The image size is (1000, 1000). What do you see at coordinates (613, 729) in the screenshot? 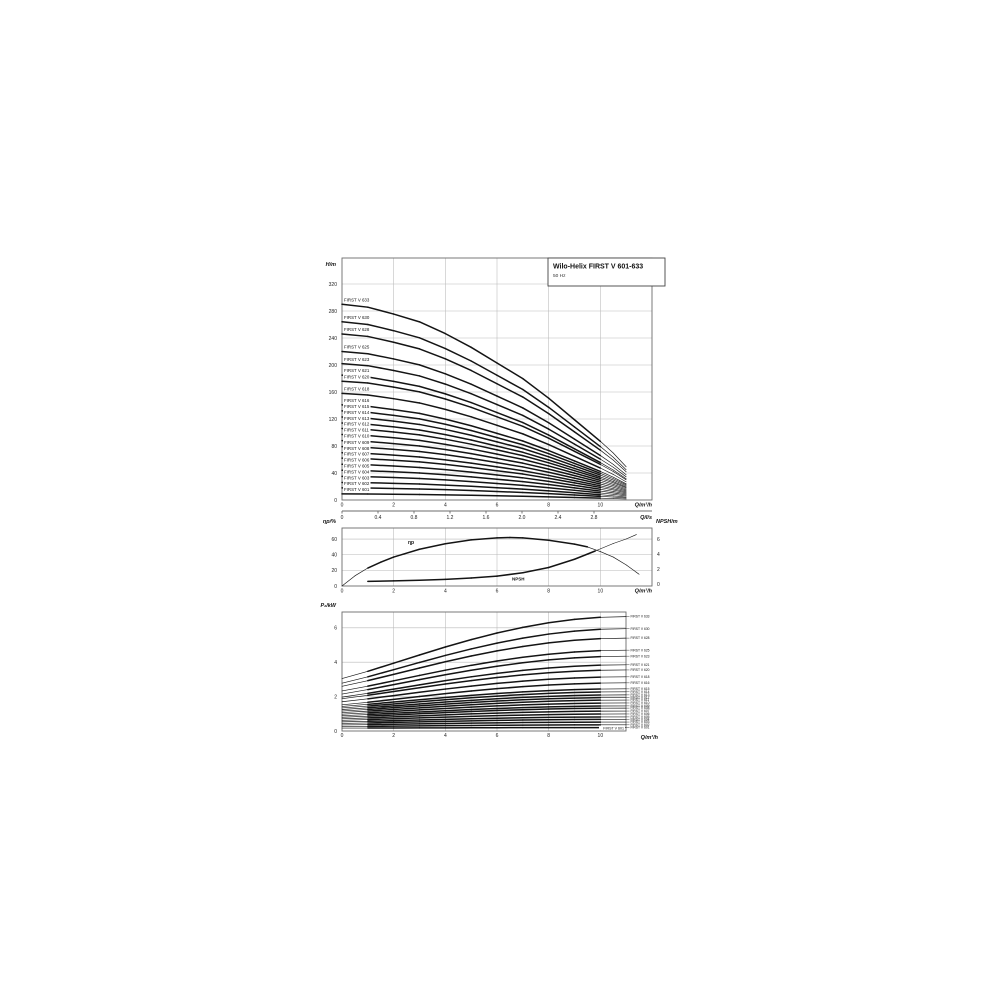
I see `power-inner-label: FIRST V 601` at bounding box center [613, 729].